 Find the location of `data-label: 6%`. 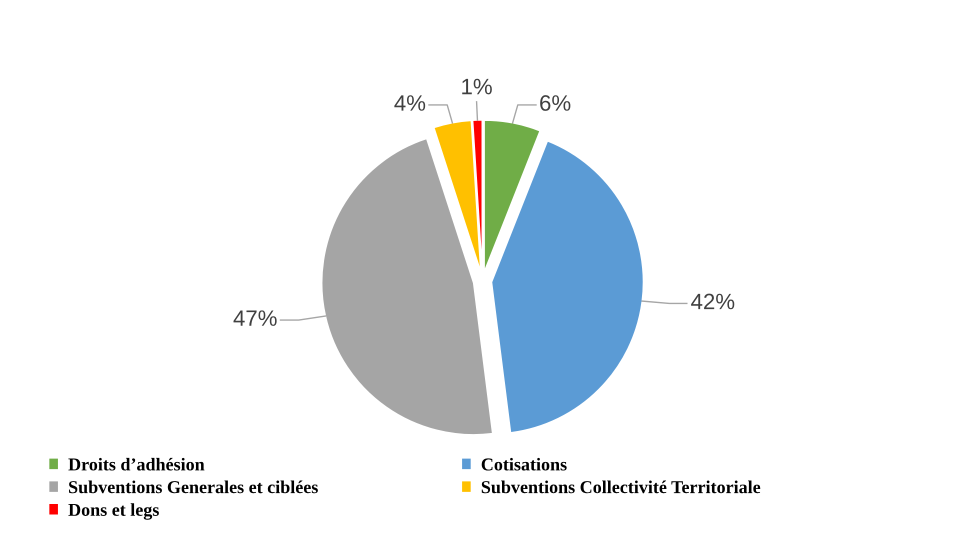

data-label: 6% is located at coordinates (555, 103).